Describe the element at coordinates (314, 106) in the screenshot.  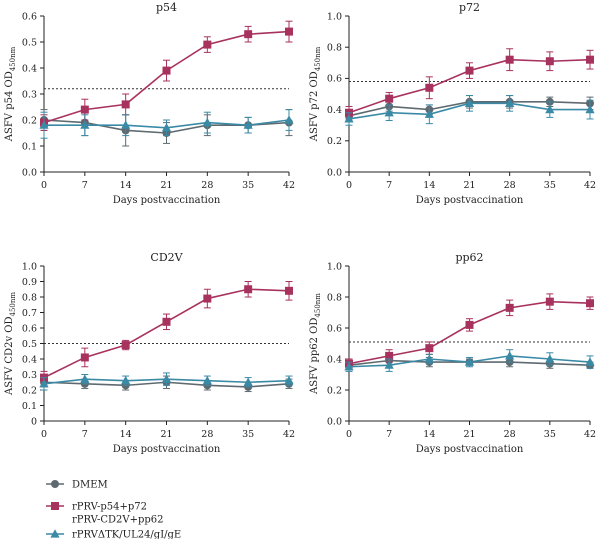
I see `y-axis-label-main: ASFV p72 OD` at that location.